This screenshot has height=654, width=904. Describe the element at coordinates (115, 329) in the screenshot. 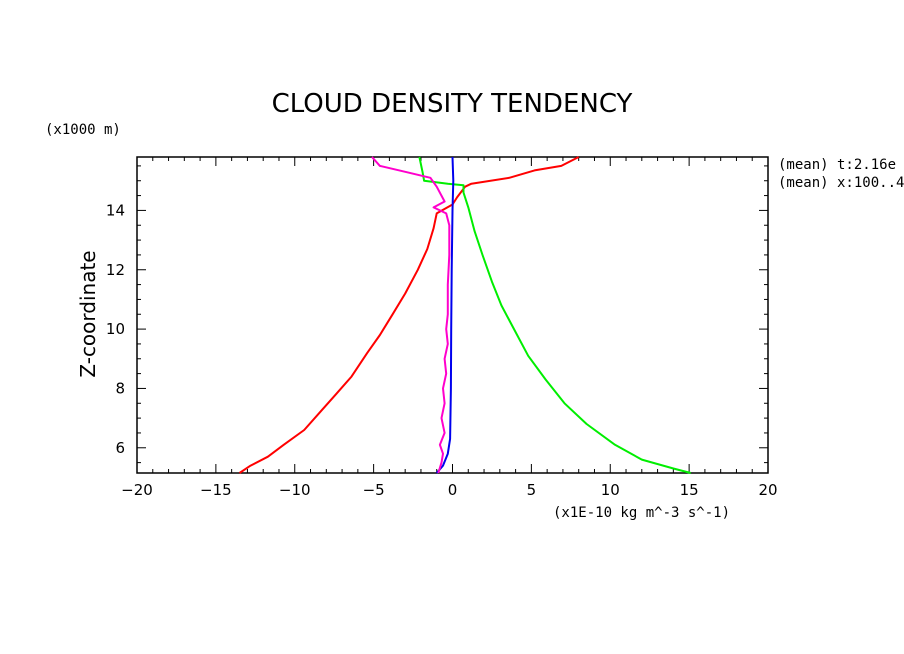

I see `y-tick-label: 10` at that location.